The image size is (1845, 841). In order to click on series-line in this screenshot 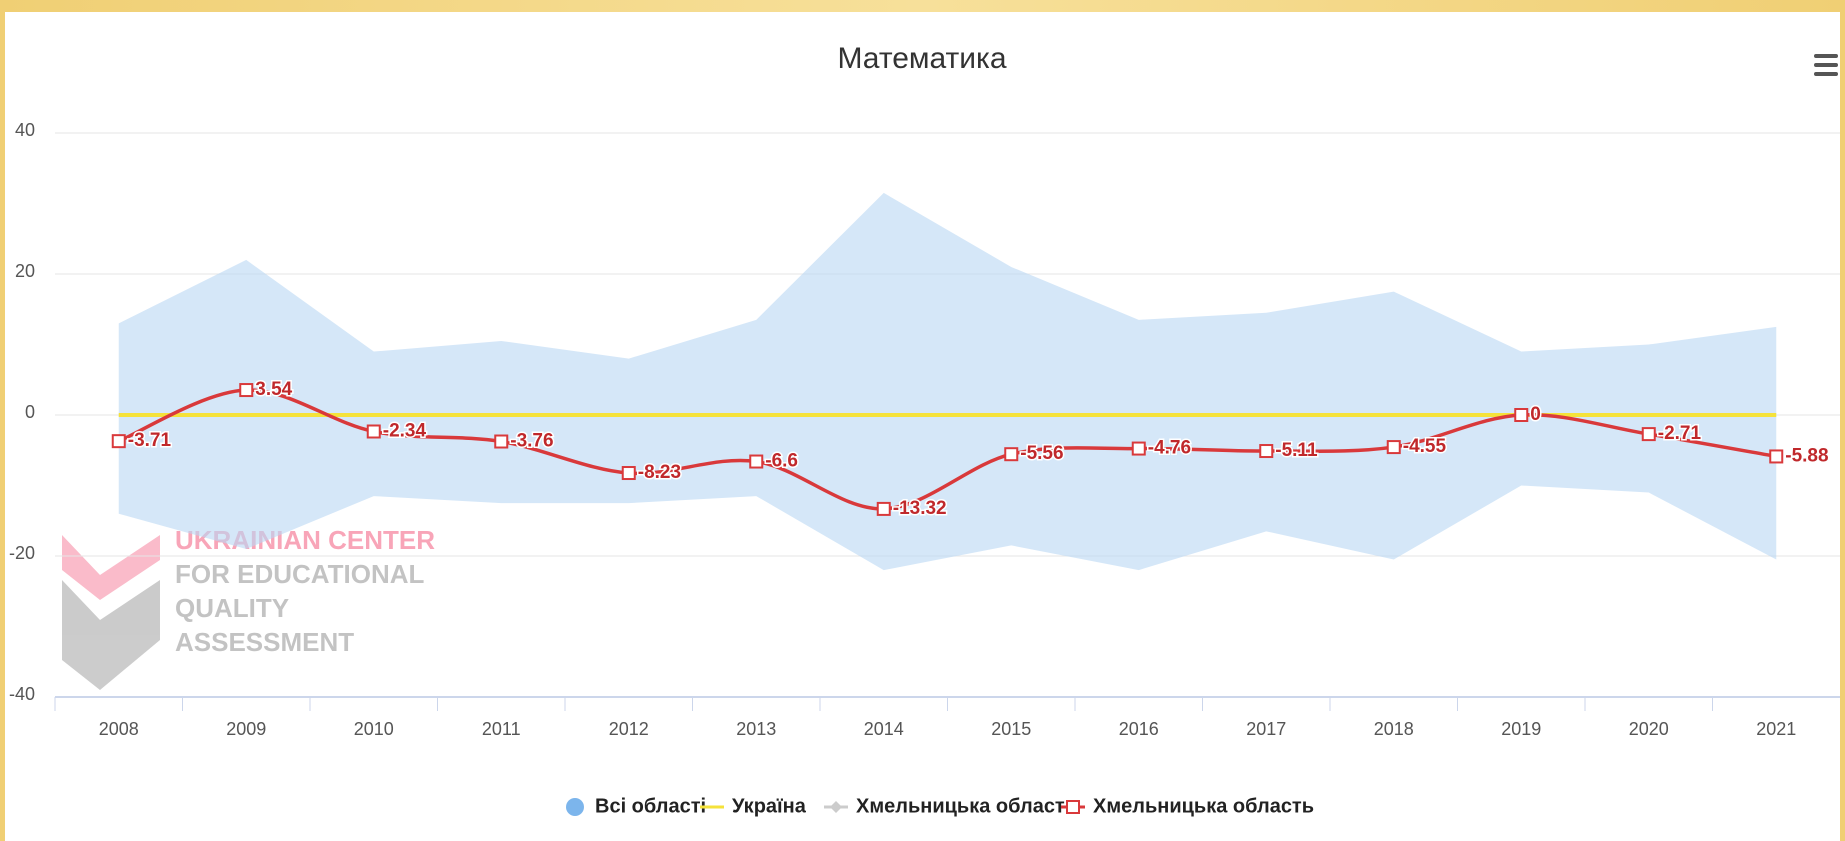, I will do `click(947, 449)`.